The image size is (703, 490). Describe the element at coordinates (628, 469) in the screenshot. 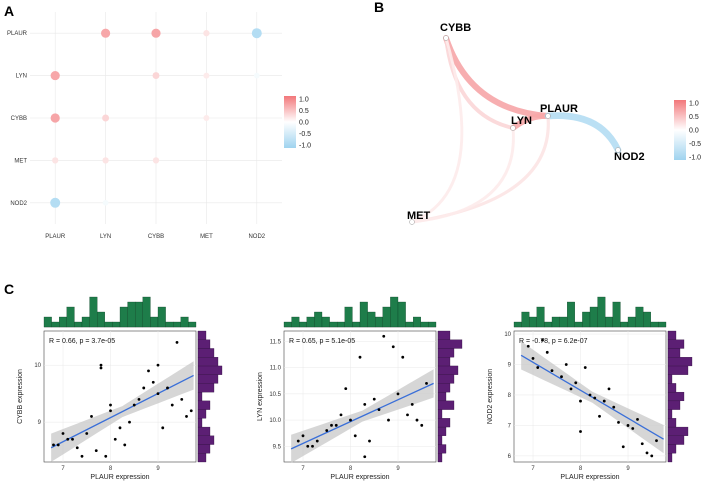

I see `scatter-nod2-xtick: 9` at that location.